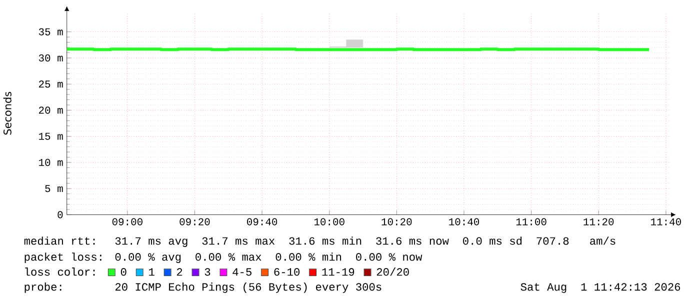 The width and height of the screenshot is (697, 297). What do you see at coordinates (59, 241) in the screenshot?
I see `text: median rtt:` at bounding box center [59, 241].